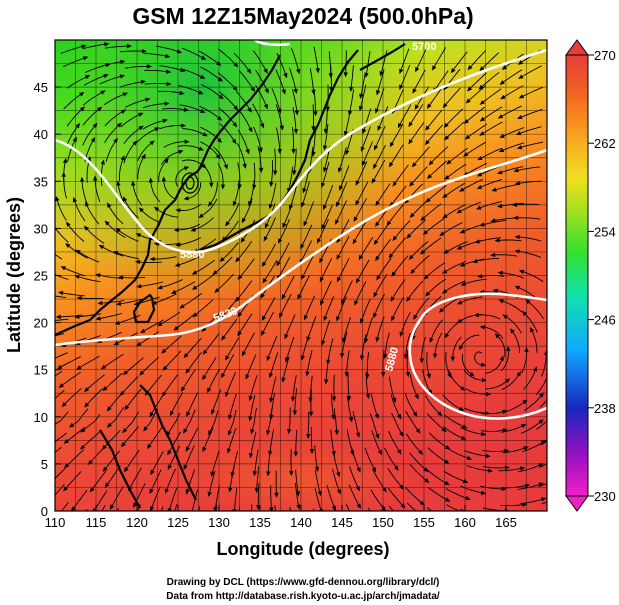  What do you see at coordinates (272, 43) in the screenshot?
I see `contour-north` at bounding box center [272, 43].